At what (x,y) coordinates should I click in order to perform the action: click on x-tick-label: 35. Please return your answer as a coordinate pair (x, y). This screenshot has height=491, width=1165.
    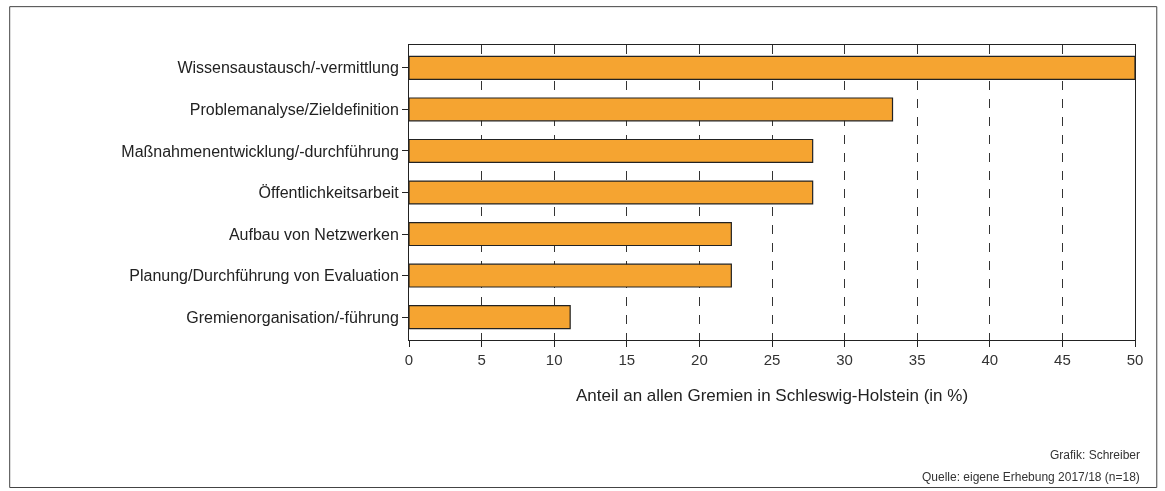
    Looking at the image, I should click on (917, 359).